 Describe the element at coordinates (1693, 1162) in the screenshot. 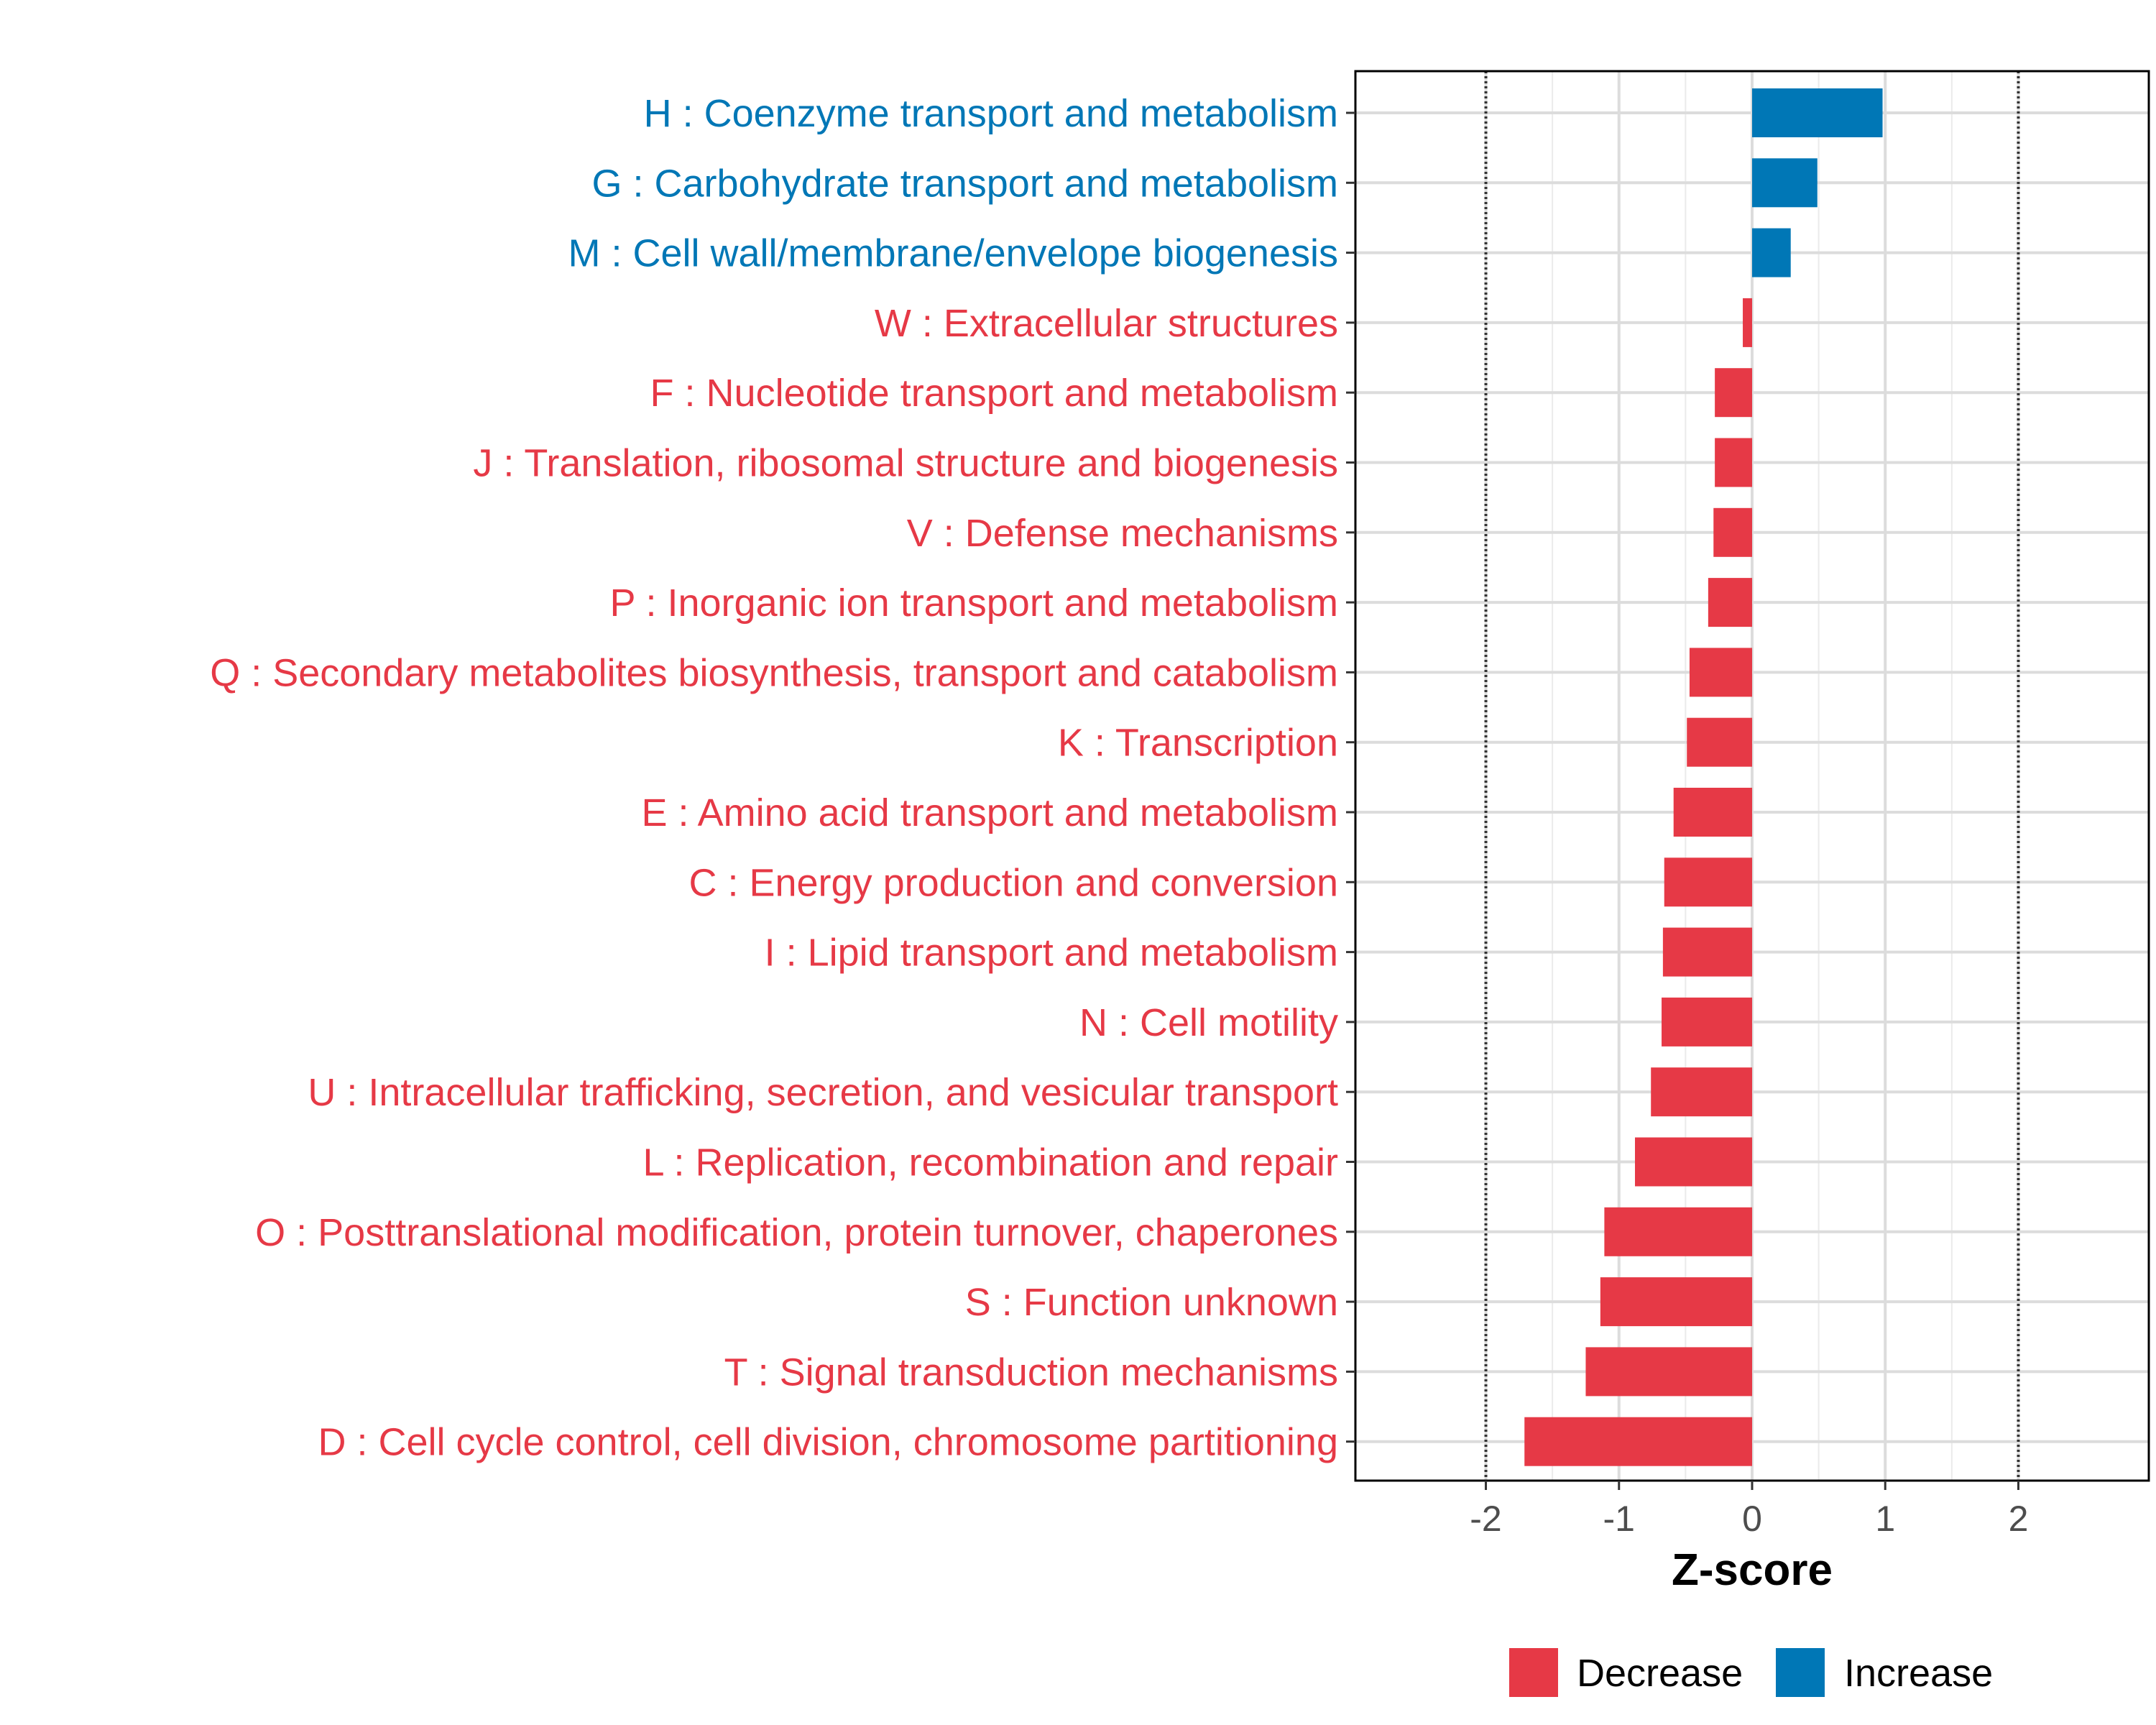

I see `bar-l` at that location.